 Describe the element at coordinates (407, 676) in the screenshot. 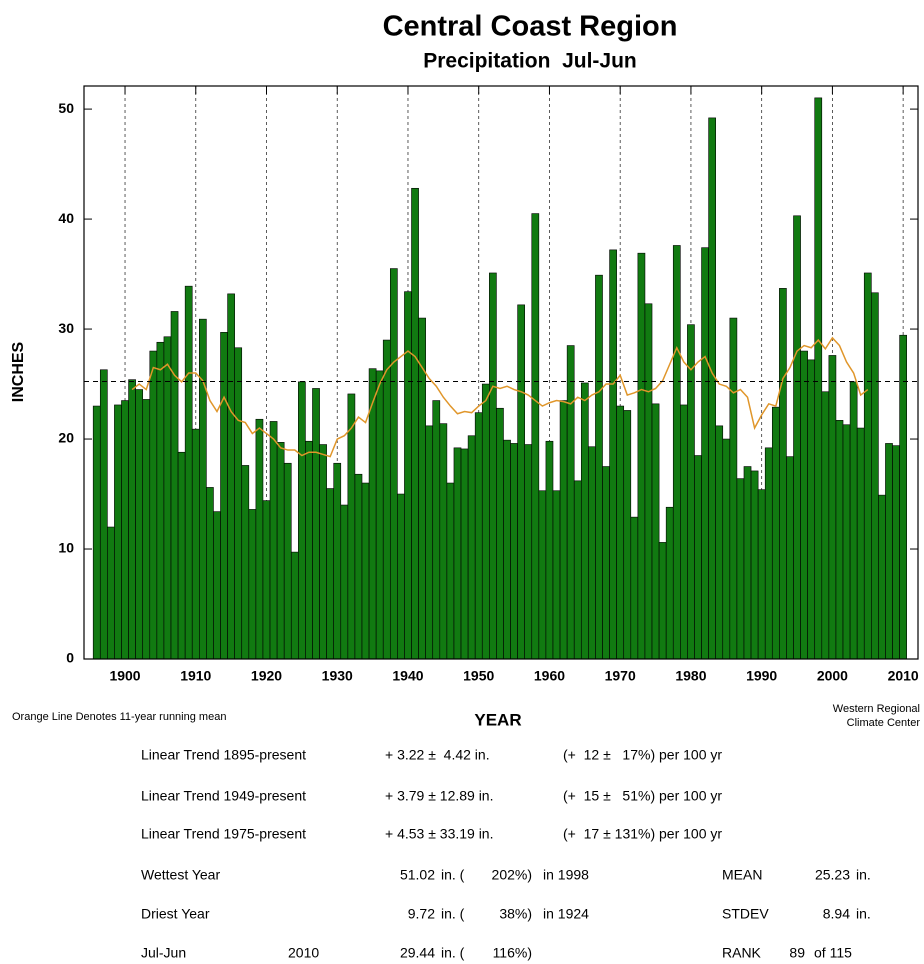

I see `x-tick-label: 1940` at that location.